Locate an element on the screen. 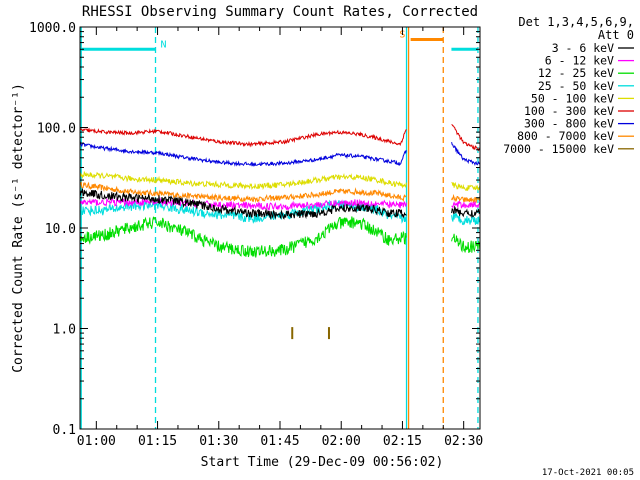 The width and height of the screenshot is (640, 480). y-axis-label: Corrected Count Rate (s⁻¹ detector⁻¹) is located at coordinates (18, 228).